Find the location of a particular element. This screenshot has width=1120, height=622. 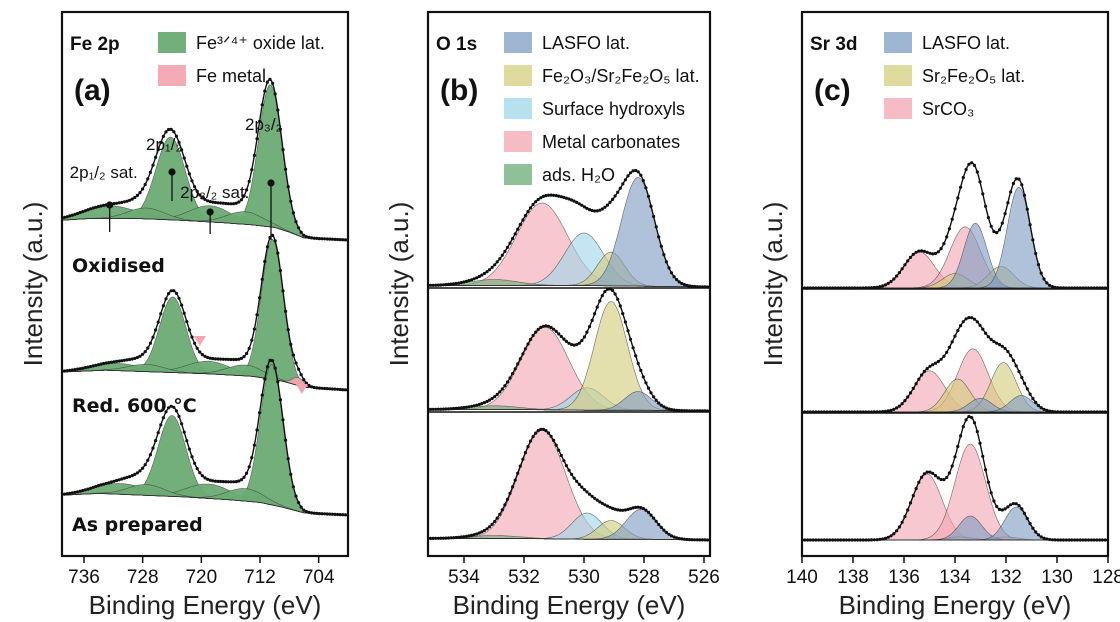

x-axis: 534 532 530 528 526 is located at coordinates (584, 572).